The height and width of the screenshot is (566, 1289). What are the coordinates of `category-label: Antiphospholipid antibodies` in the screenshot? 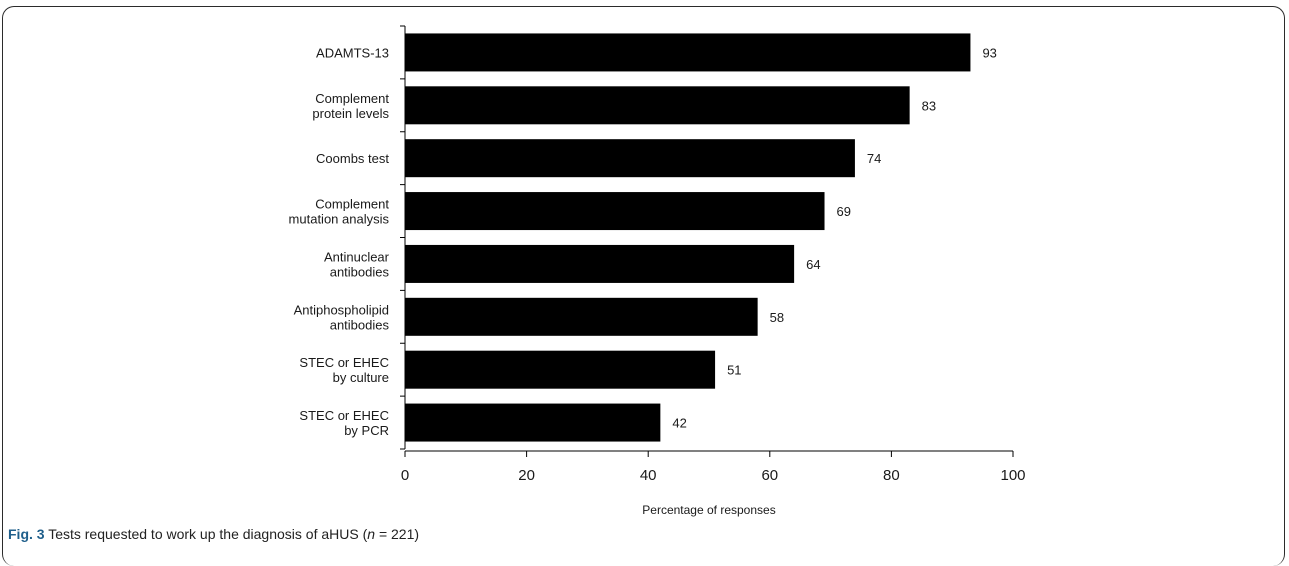 It's located at (342, 317).